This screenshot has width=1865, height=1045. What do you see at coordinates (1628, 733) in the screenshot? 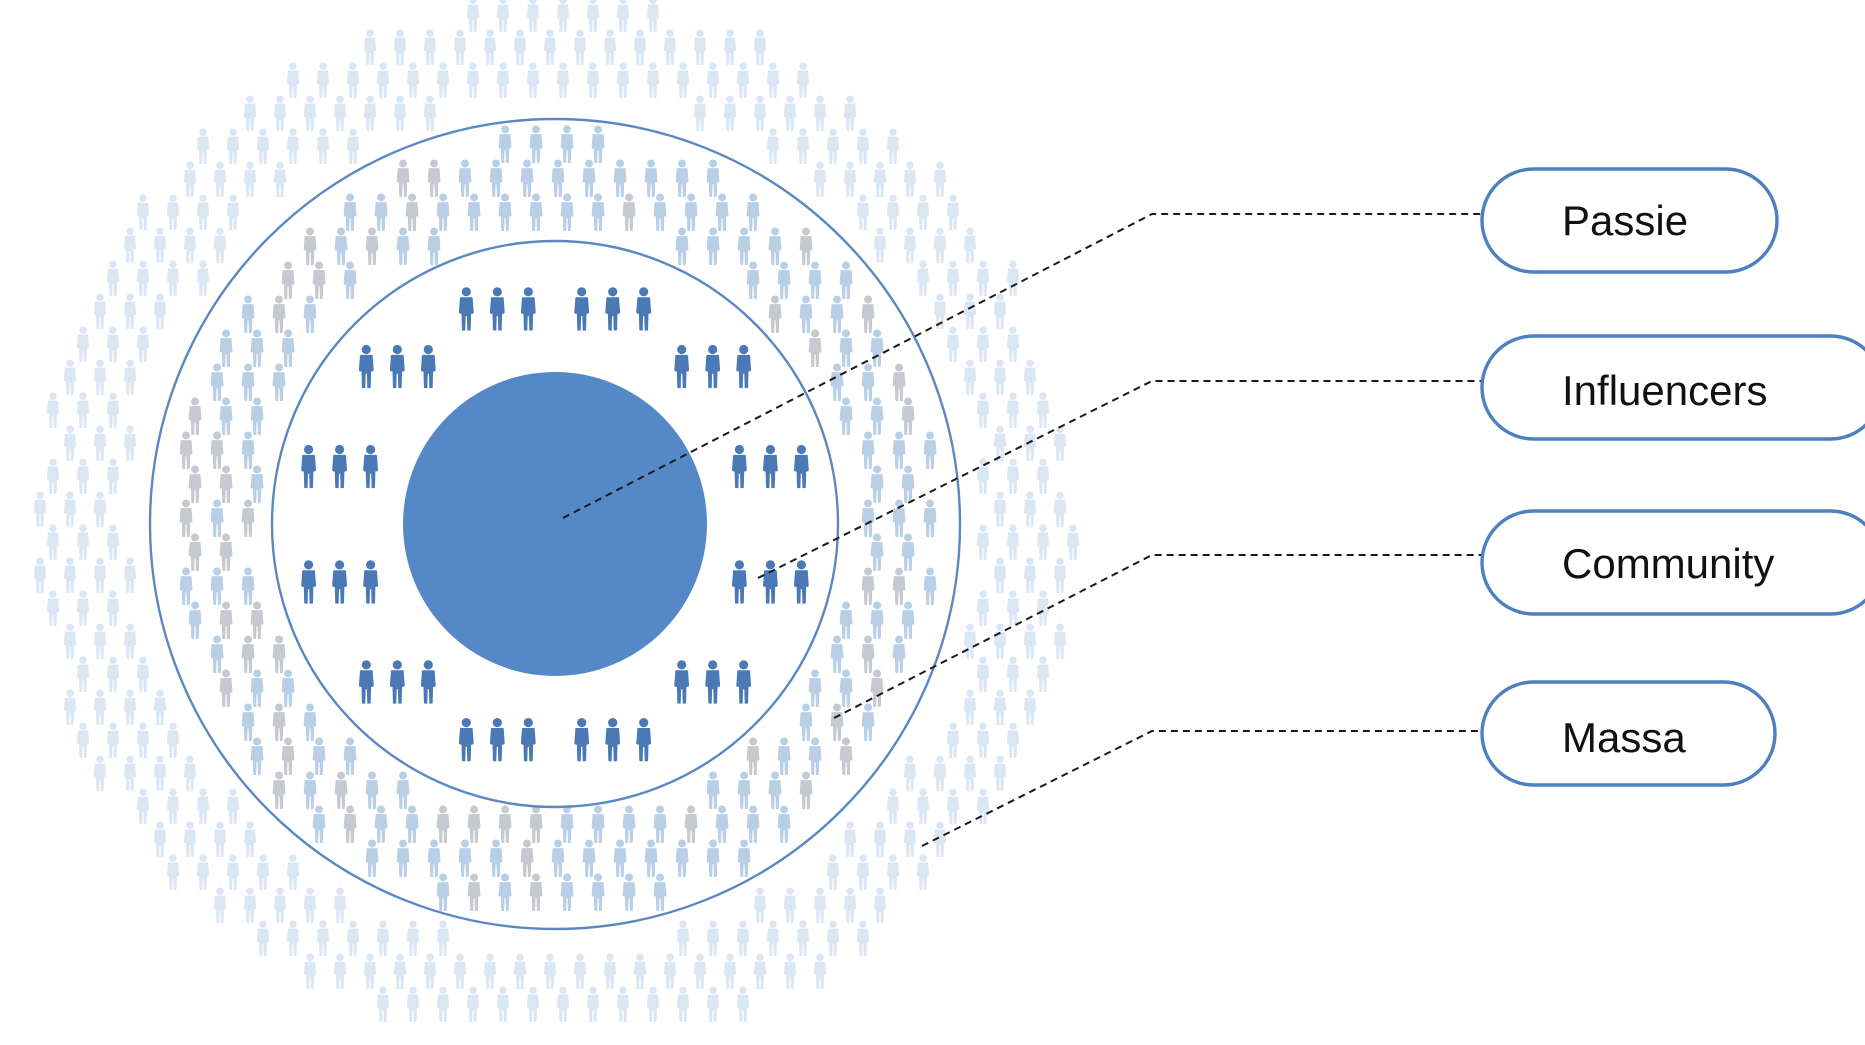
I see `label-massa: Massa` at bounding box center [1628, 733].